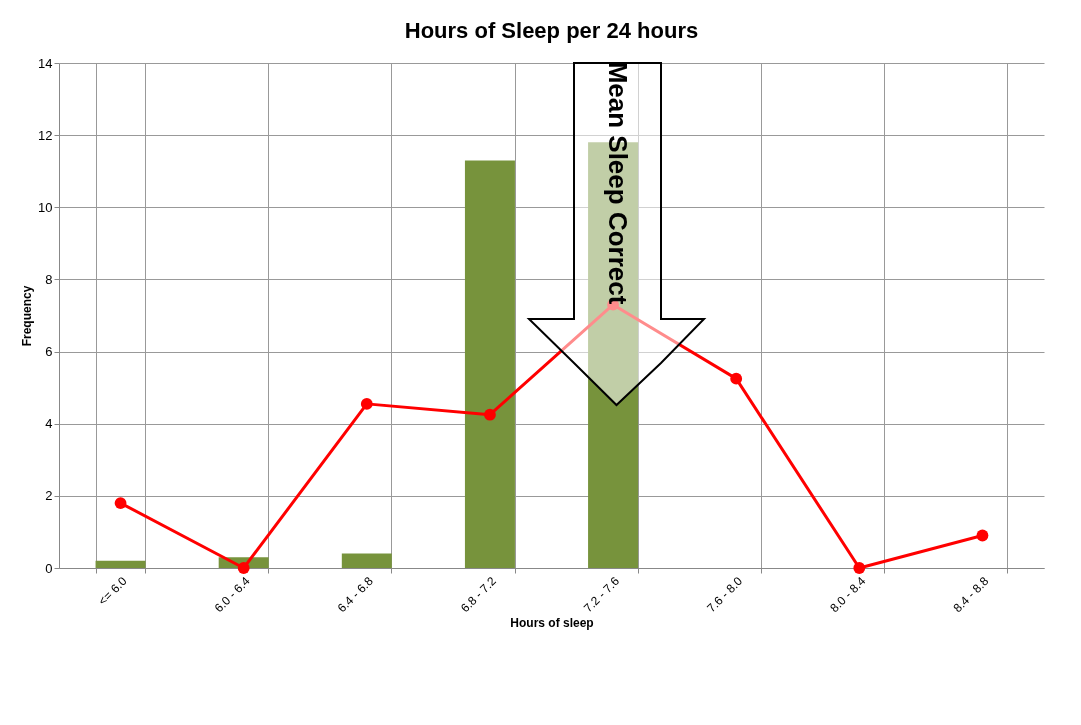 The height and width of the screenshot is (725, 1081). Describe the element at coordinates (602, 594) in the screenshot. I see `x-tick-label: 7.2 - 7.6` at that location.